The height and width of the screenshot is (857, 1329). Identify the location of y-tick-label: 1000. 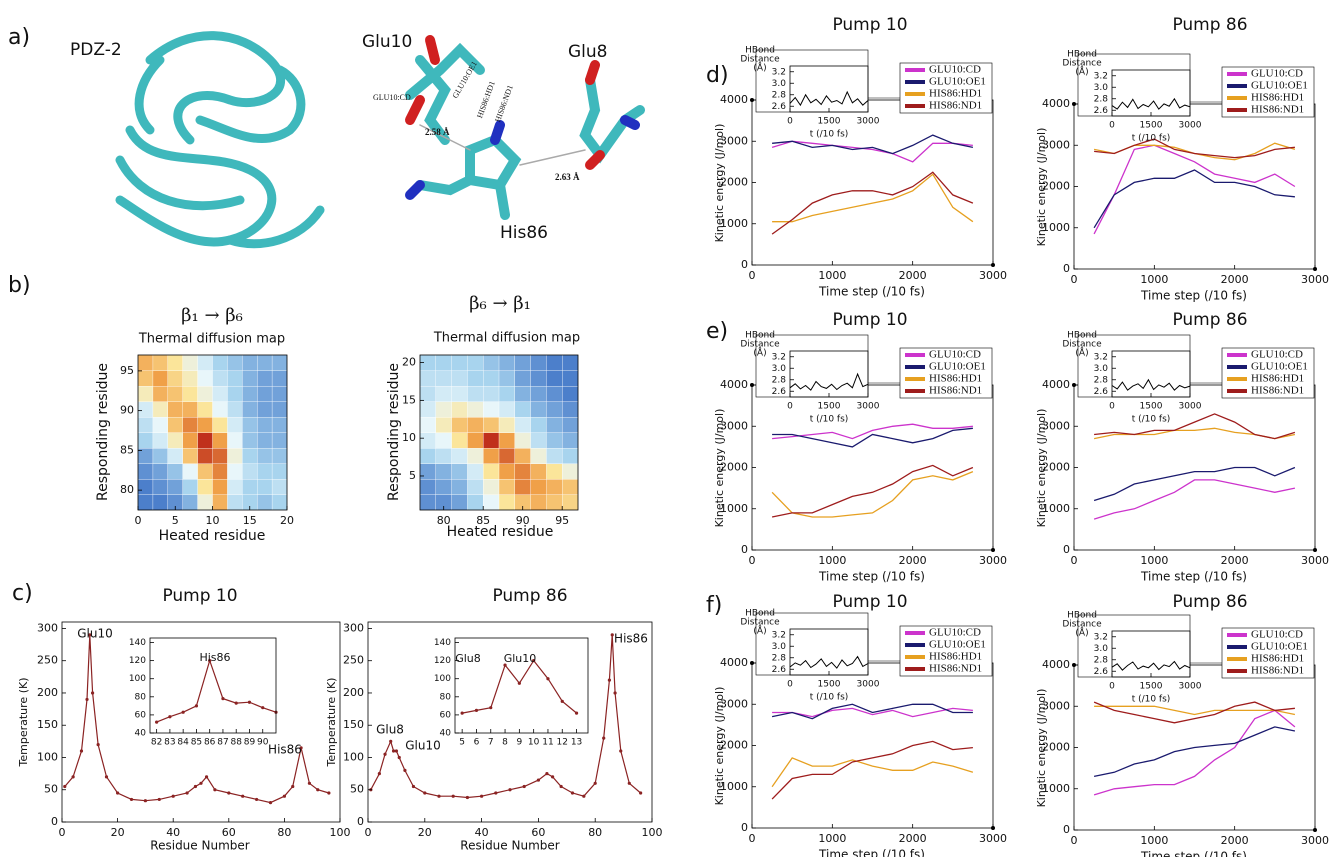
(1056, 788).